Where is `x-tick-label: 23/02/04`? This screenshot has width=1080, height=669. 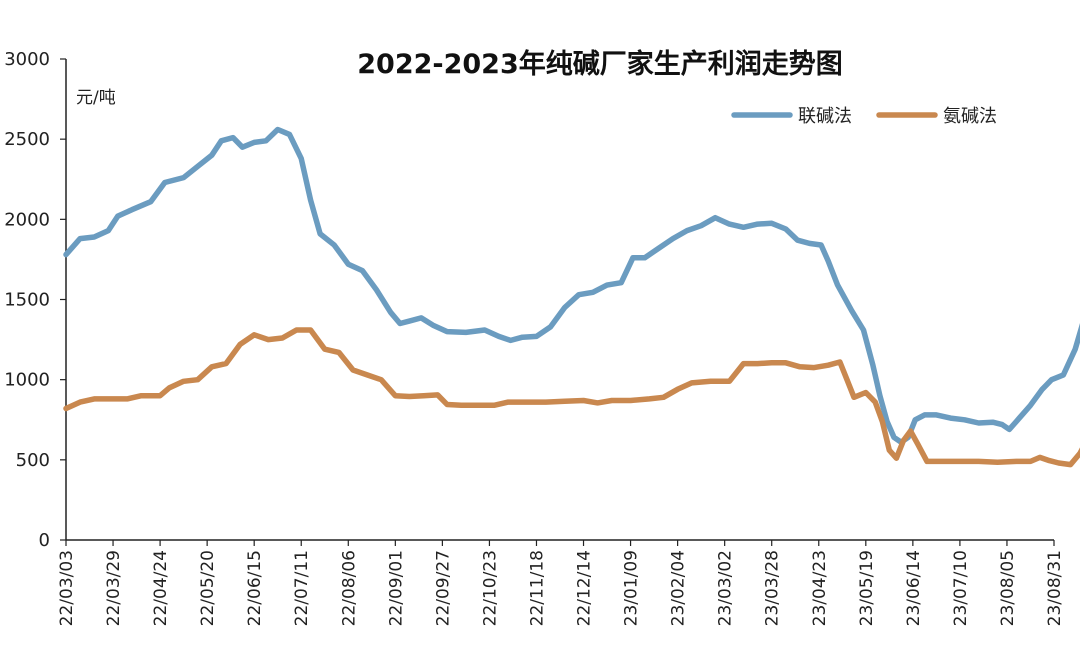 x-tick-label: 23/02/04 is located at coordinates (679, 588).